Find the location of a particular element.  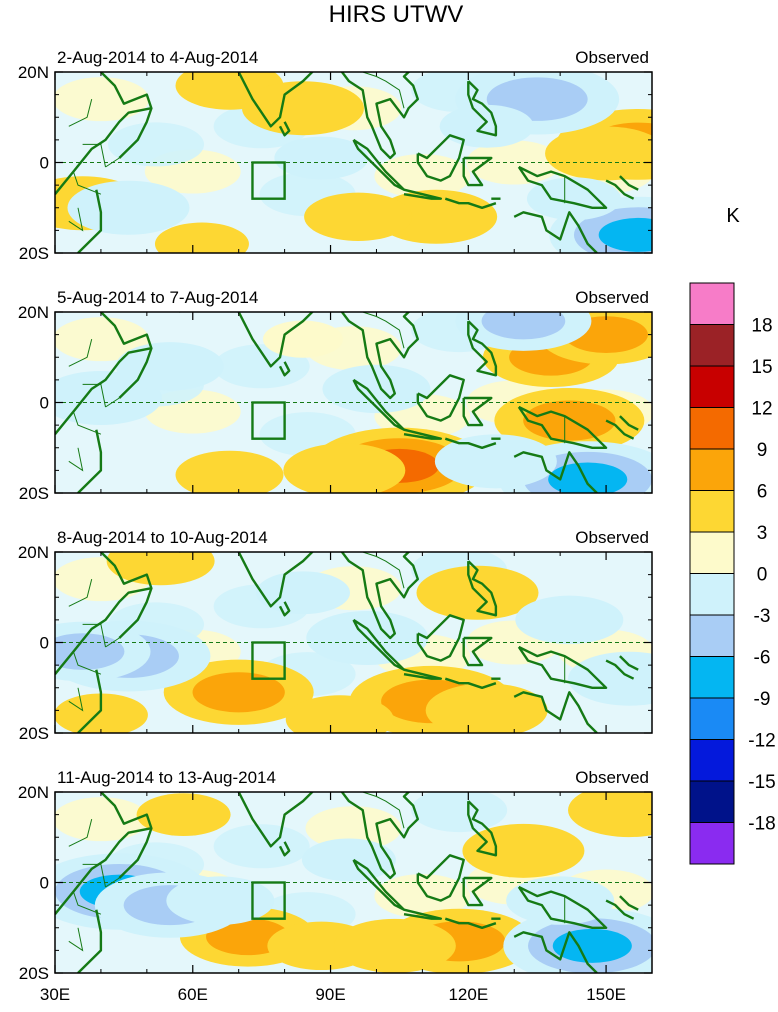

y-tick-label: 0 is located at coordinates (44, 403).